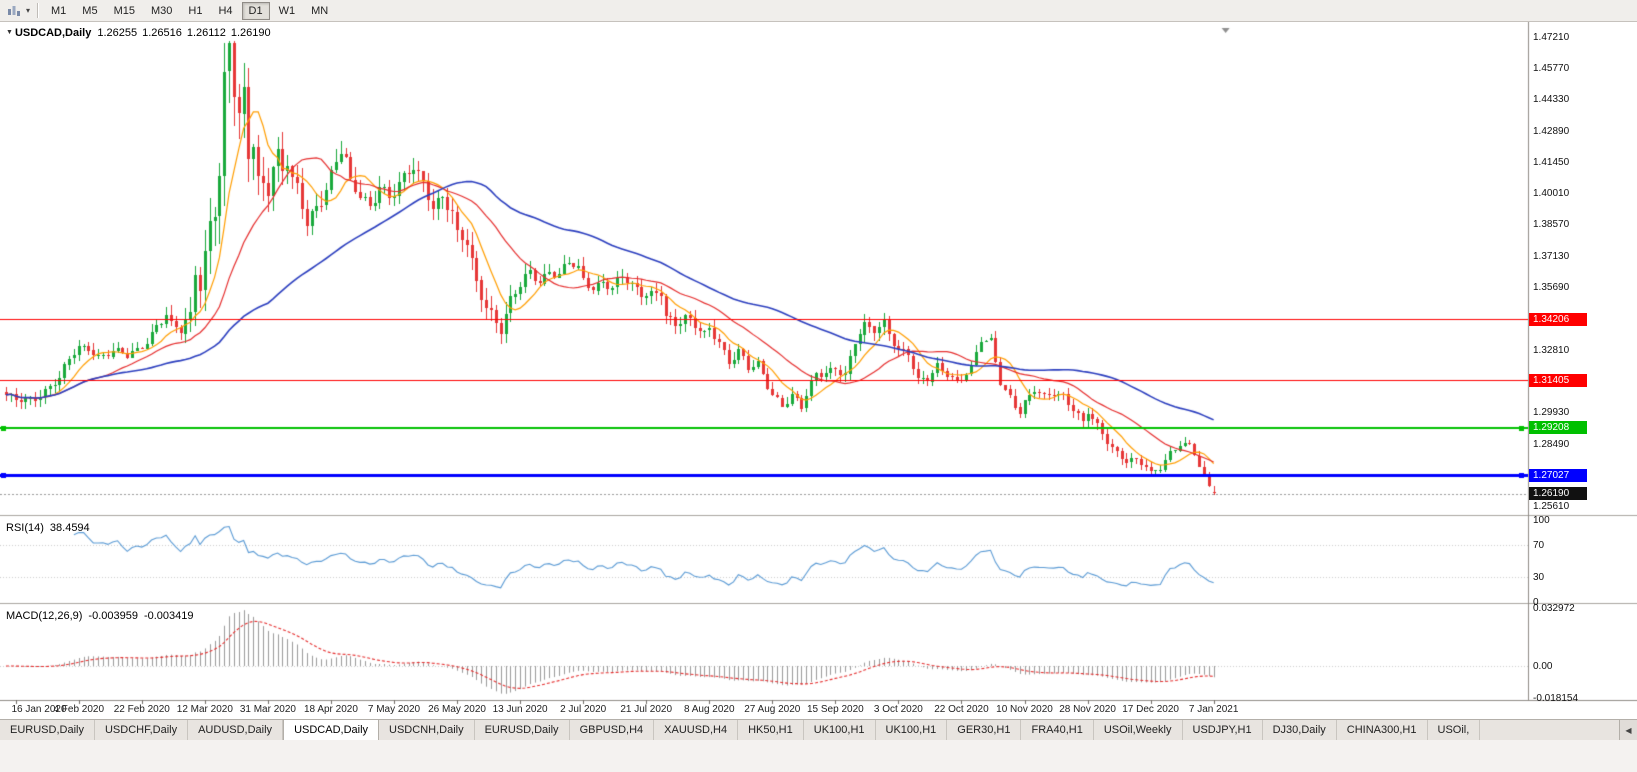 The image size is (1637, 772). Describe the element at coordinates (1551, 37) in the screenshot. I see `price-scale-label: 1.47210` at that location.